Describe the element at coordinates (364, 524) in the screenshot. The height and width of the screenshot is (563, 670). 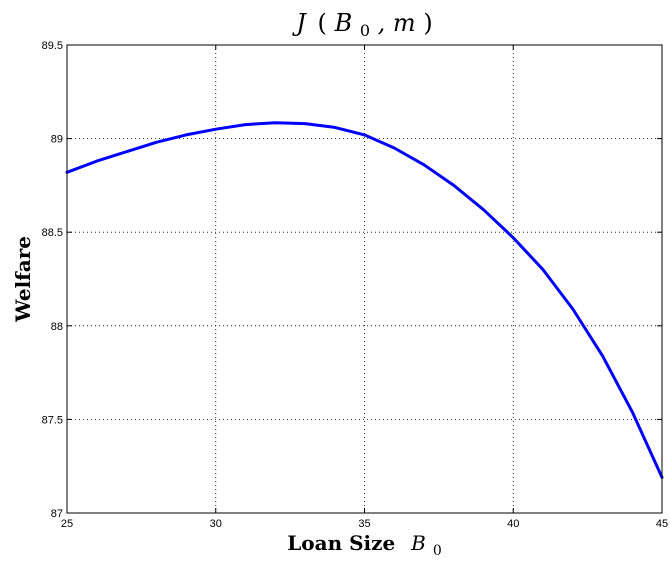
I see `x-tick-label: 35` at that location.